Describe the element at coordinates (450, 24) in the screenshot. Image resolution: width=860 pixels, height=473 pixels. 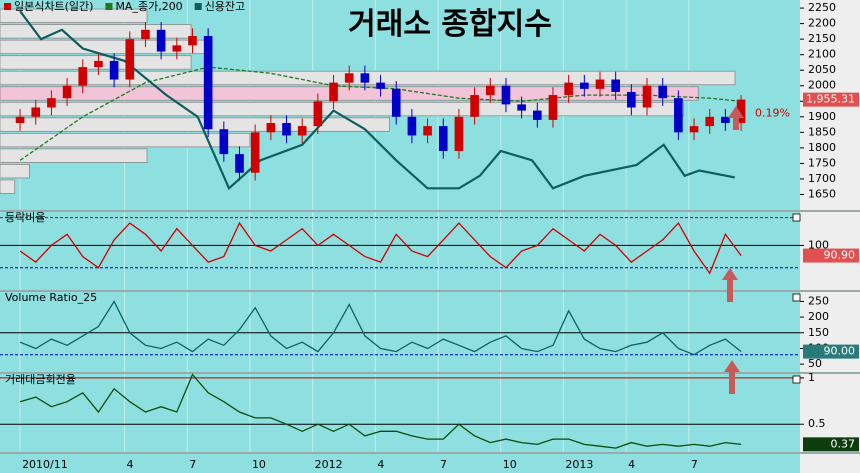
I see `chart-title: 거래소 종합지수` at that location.